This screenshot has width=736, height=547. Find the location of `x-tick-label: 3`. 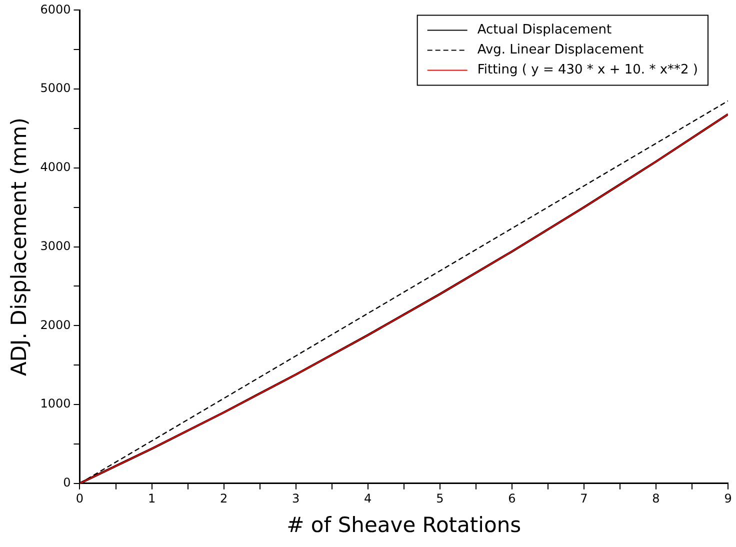

x-tick-label: 3 is located at coordinates (296, 499).